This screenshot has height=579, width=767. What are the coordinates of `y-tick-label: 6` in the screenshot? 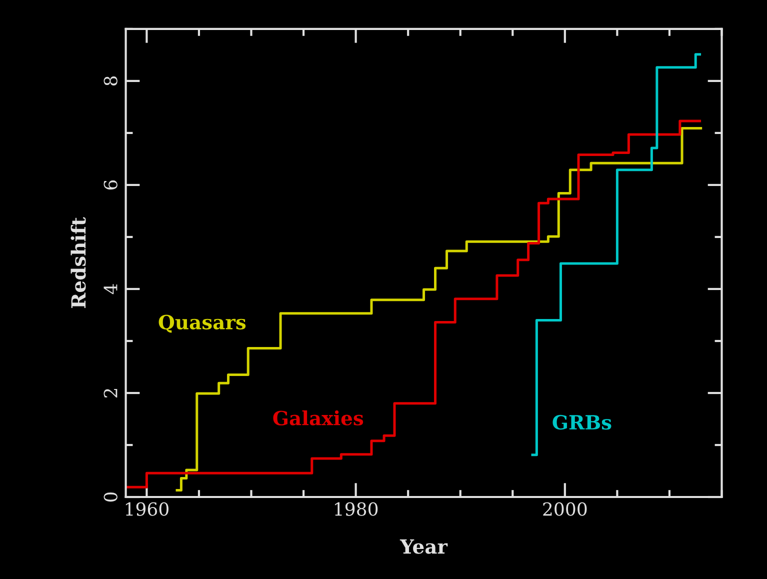 It's located at (111, 185).